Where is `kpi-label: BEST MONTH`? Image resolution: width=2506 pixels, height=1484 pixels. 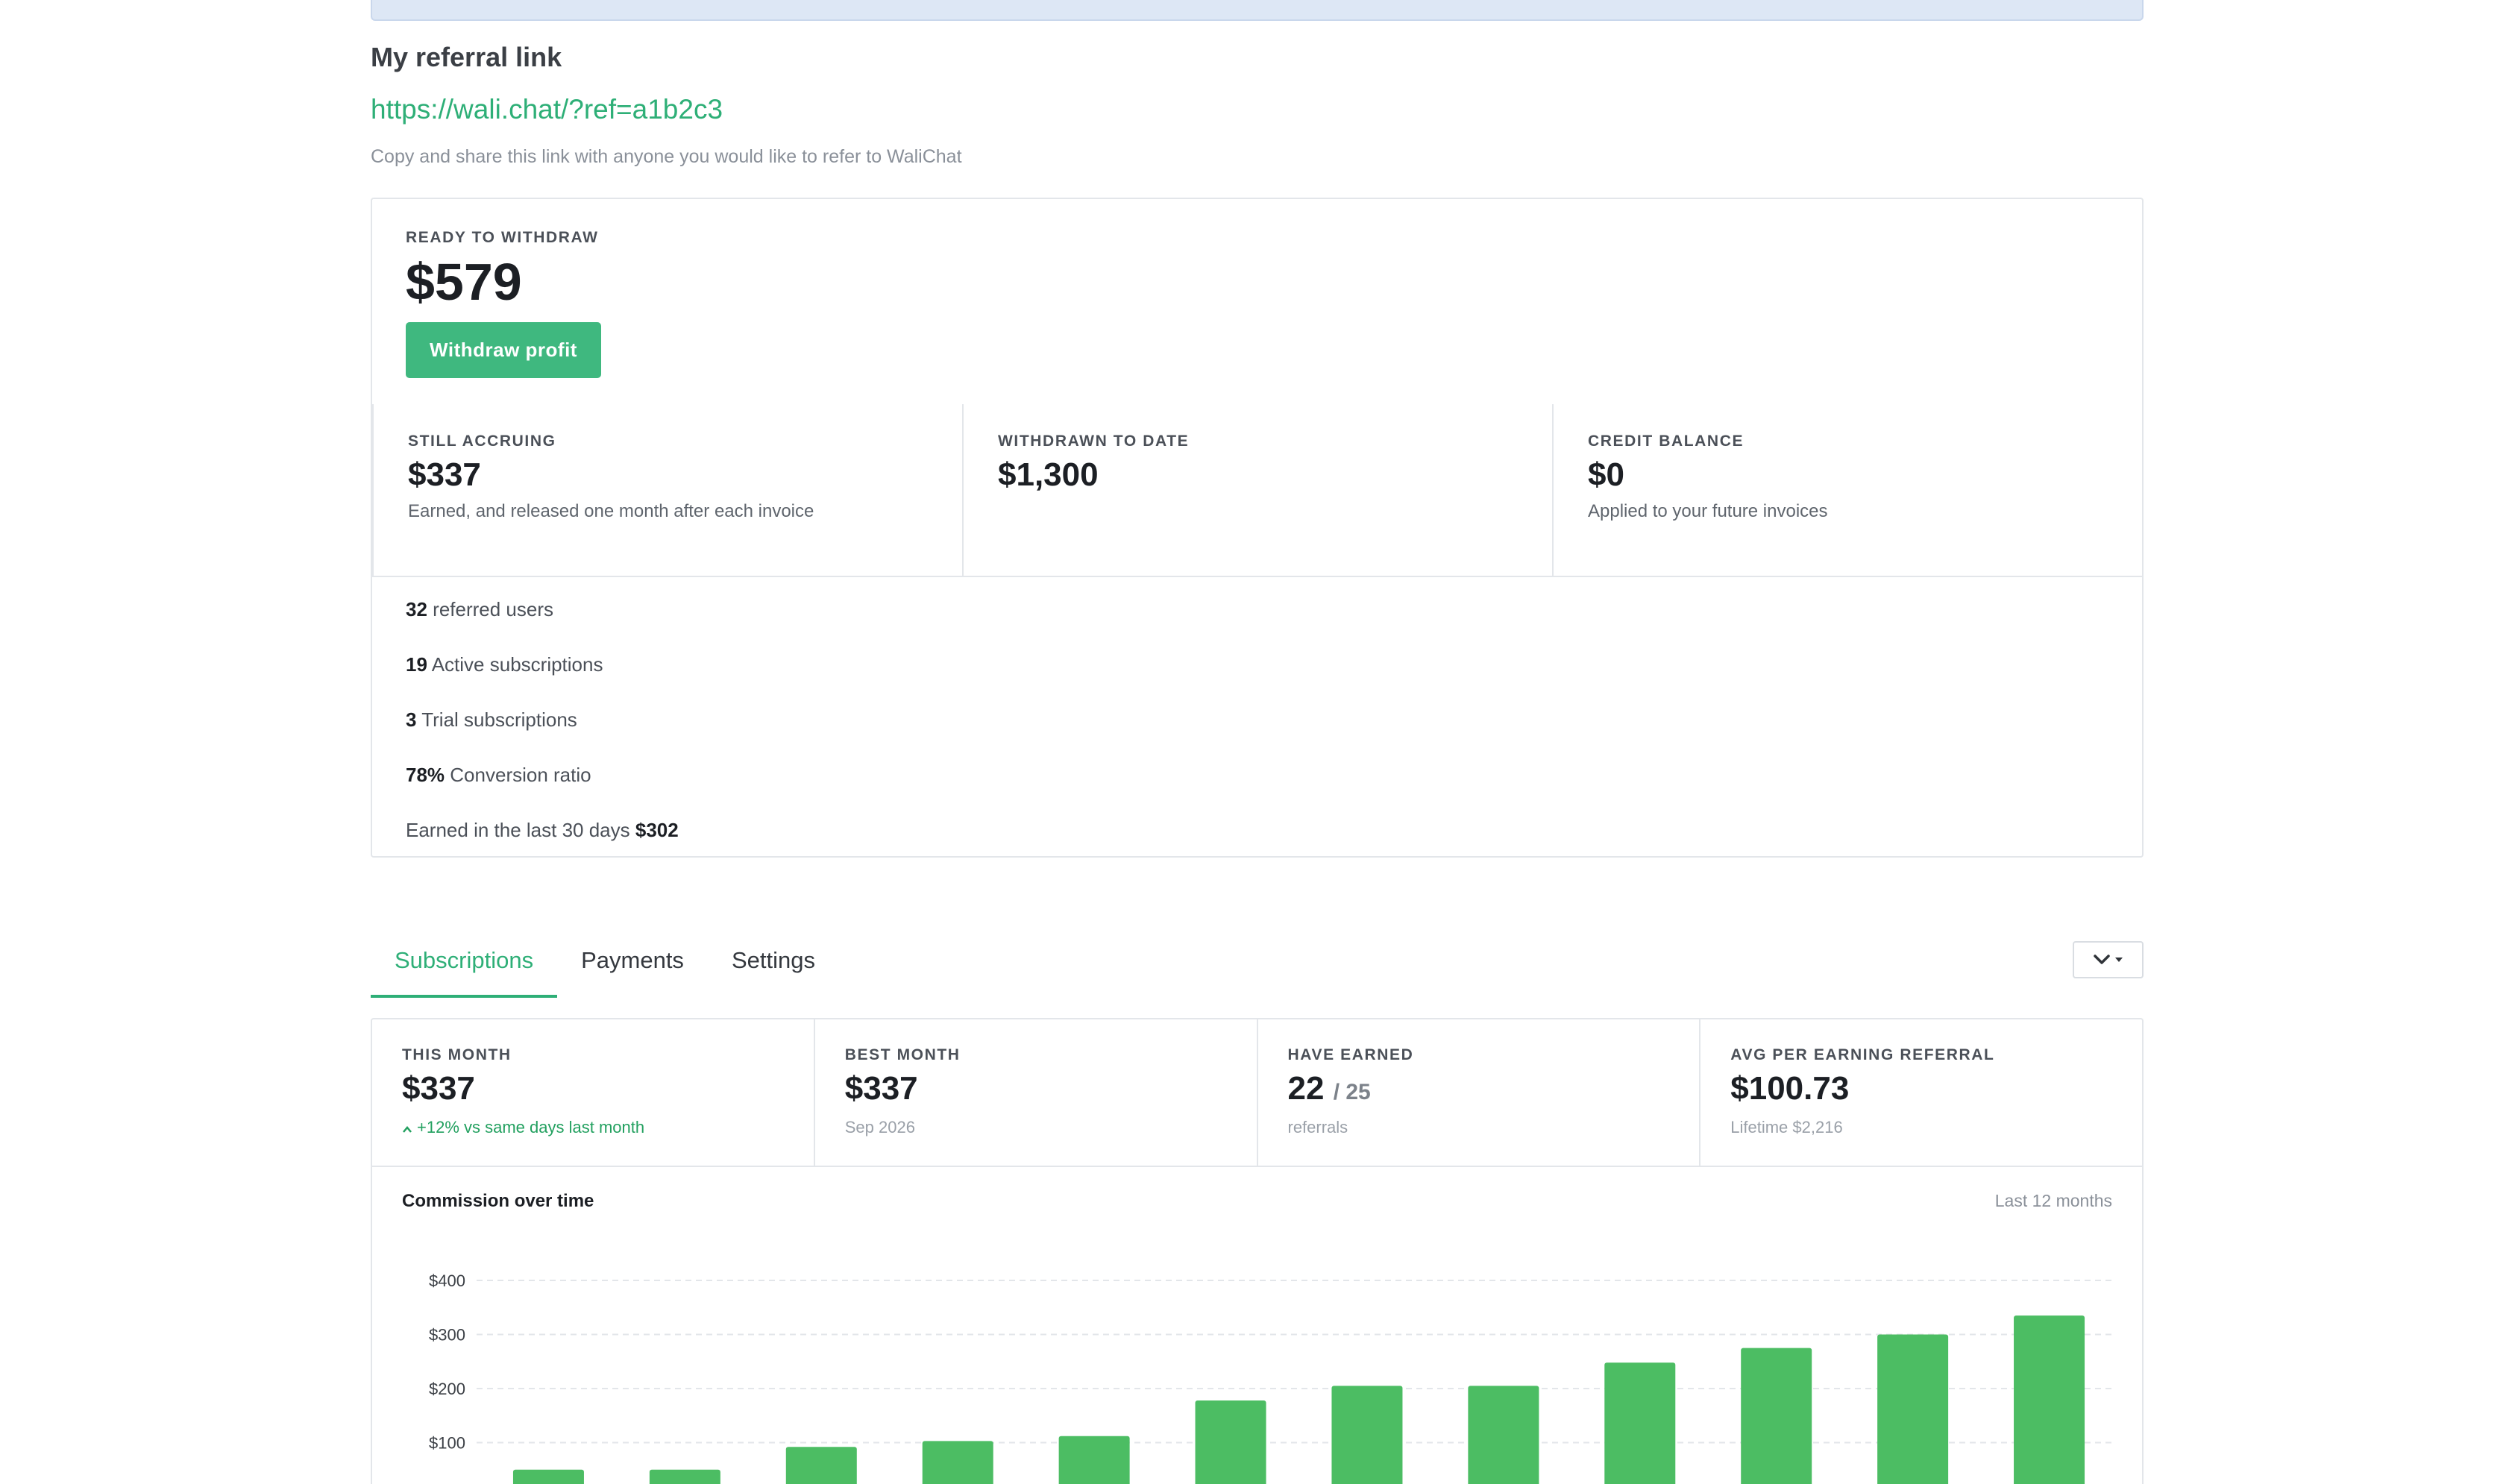
kpi-label: BEST MONTH is located at coordinates (902, 1055).